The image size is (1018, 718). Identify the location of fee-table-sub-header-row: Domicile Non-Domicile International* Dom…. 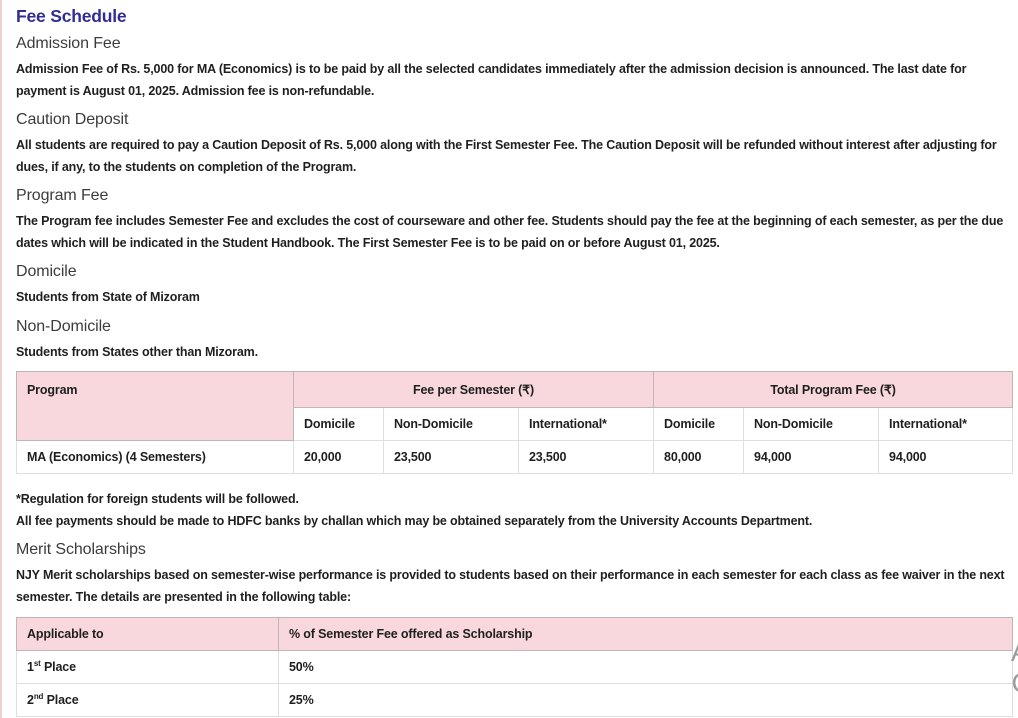
(515, 424).